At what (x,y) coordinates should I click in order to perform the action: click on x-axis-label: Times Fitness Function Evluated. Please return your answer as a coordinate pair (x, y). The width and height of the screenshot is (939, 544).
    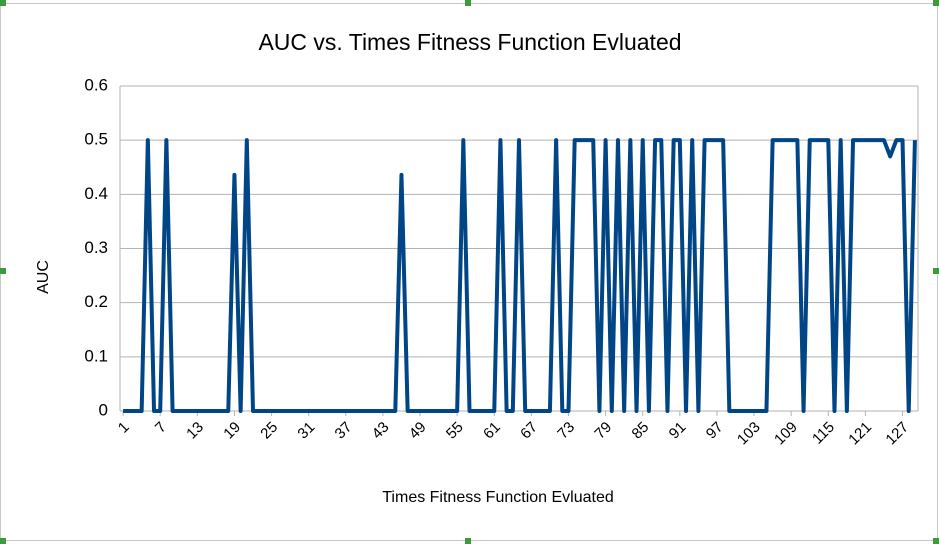
    Looking at the image, I should click on (498, 497).